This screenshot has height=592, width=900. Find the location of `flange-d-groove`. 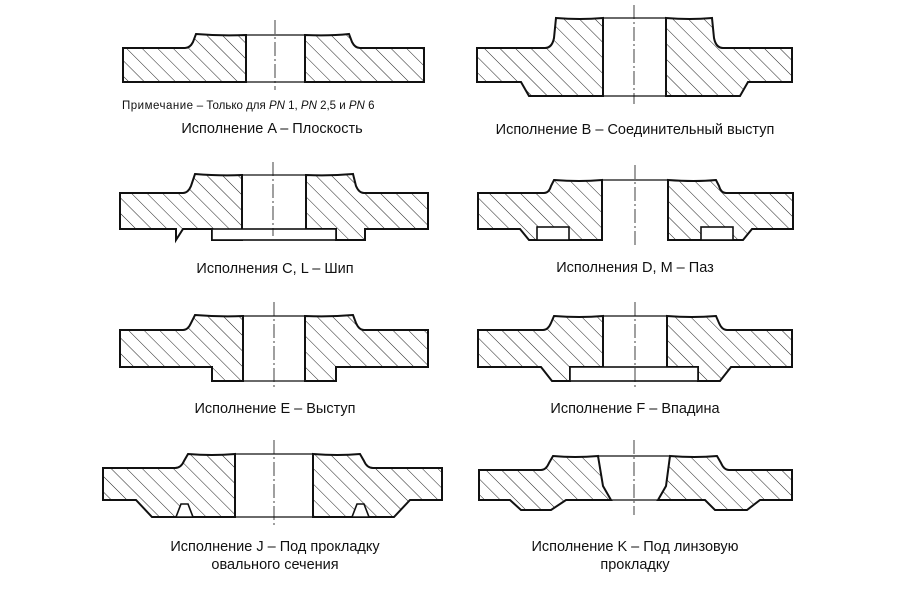

flange-d-groove is located at coordinates (635, 206).